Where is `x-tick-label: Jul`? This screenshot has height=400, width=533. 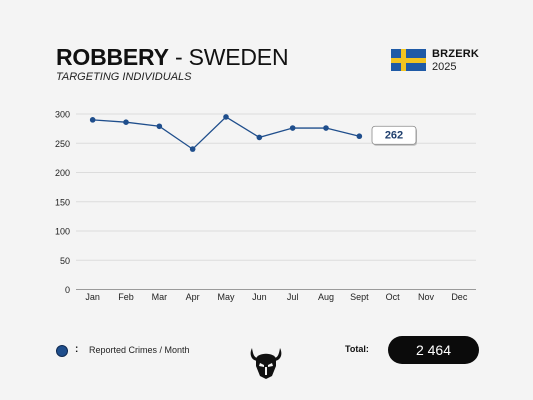
x-tick-label: Jul is located at coordinates (293, 297).